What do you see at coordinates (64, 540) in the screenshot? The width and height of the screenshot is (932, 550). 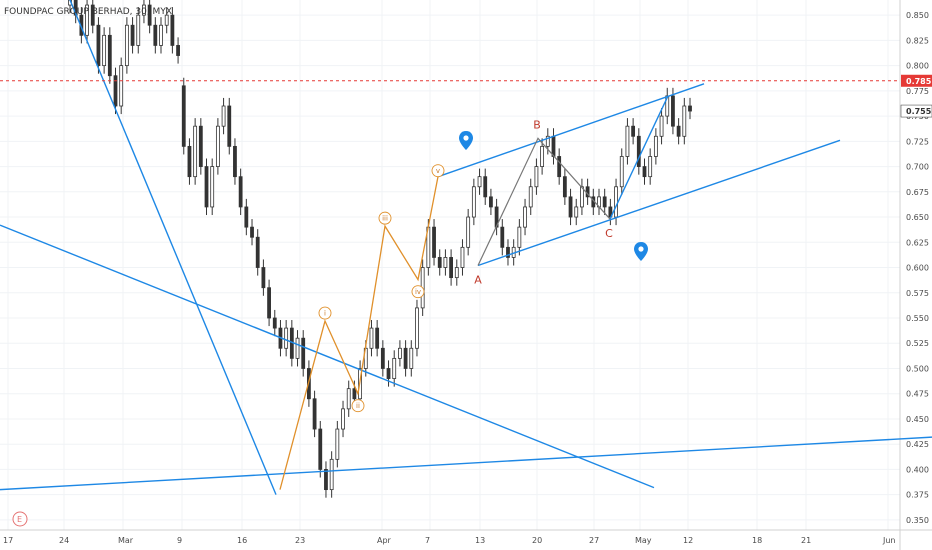 I see `time-tick-label: 24` at bounding box center [64, 540].